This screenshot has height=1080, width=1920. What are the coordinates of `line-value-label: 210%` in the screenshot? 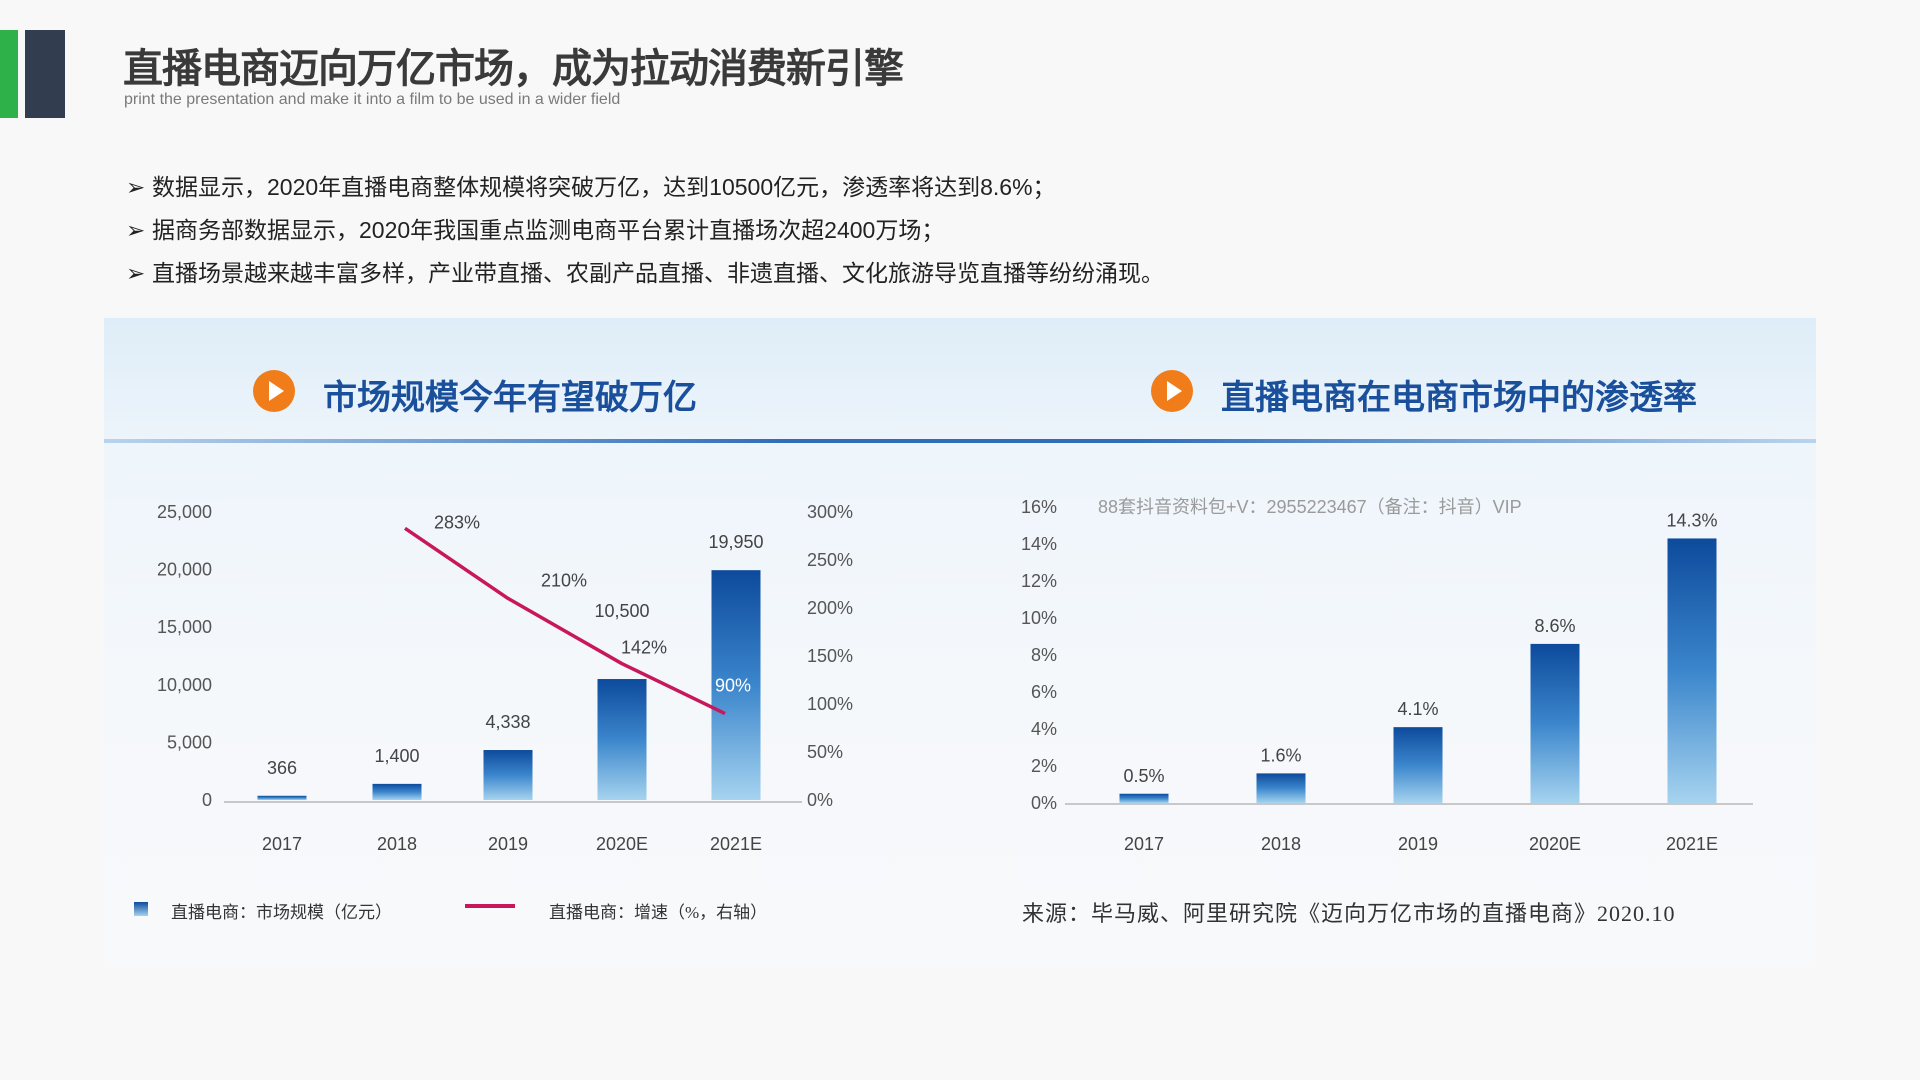 It's located at (564, 580).